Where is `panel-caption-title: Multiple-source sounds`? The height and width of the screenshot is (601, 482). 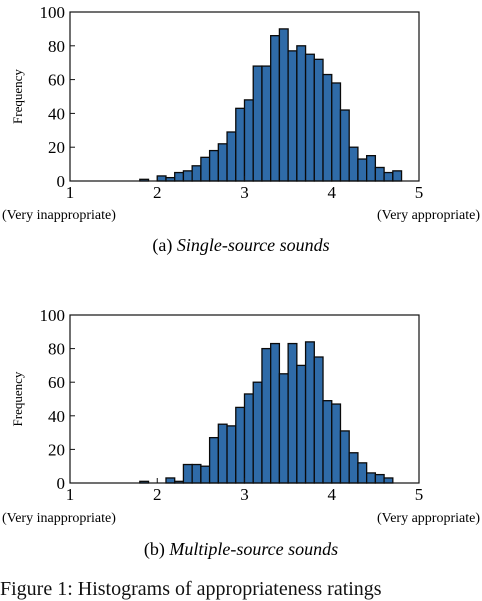 panel-caption-title: Multiple-source sounds is located at coordinates (253, 549).